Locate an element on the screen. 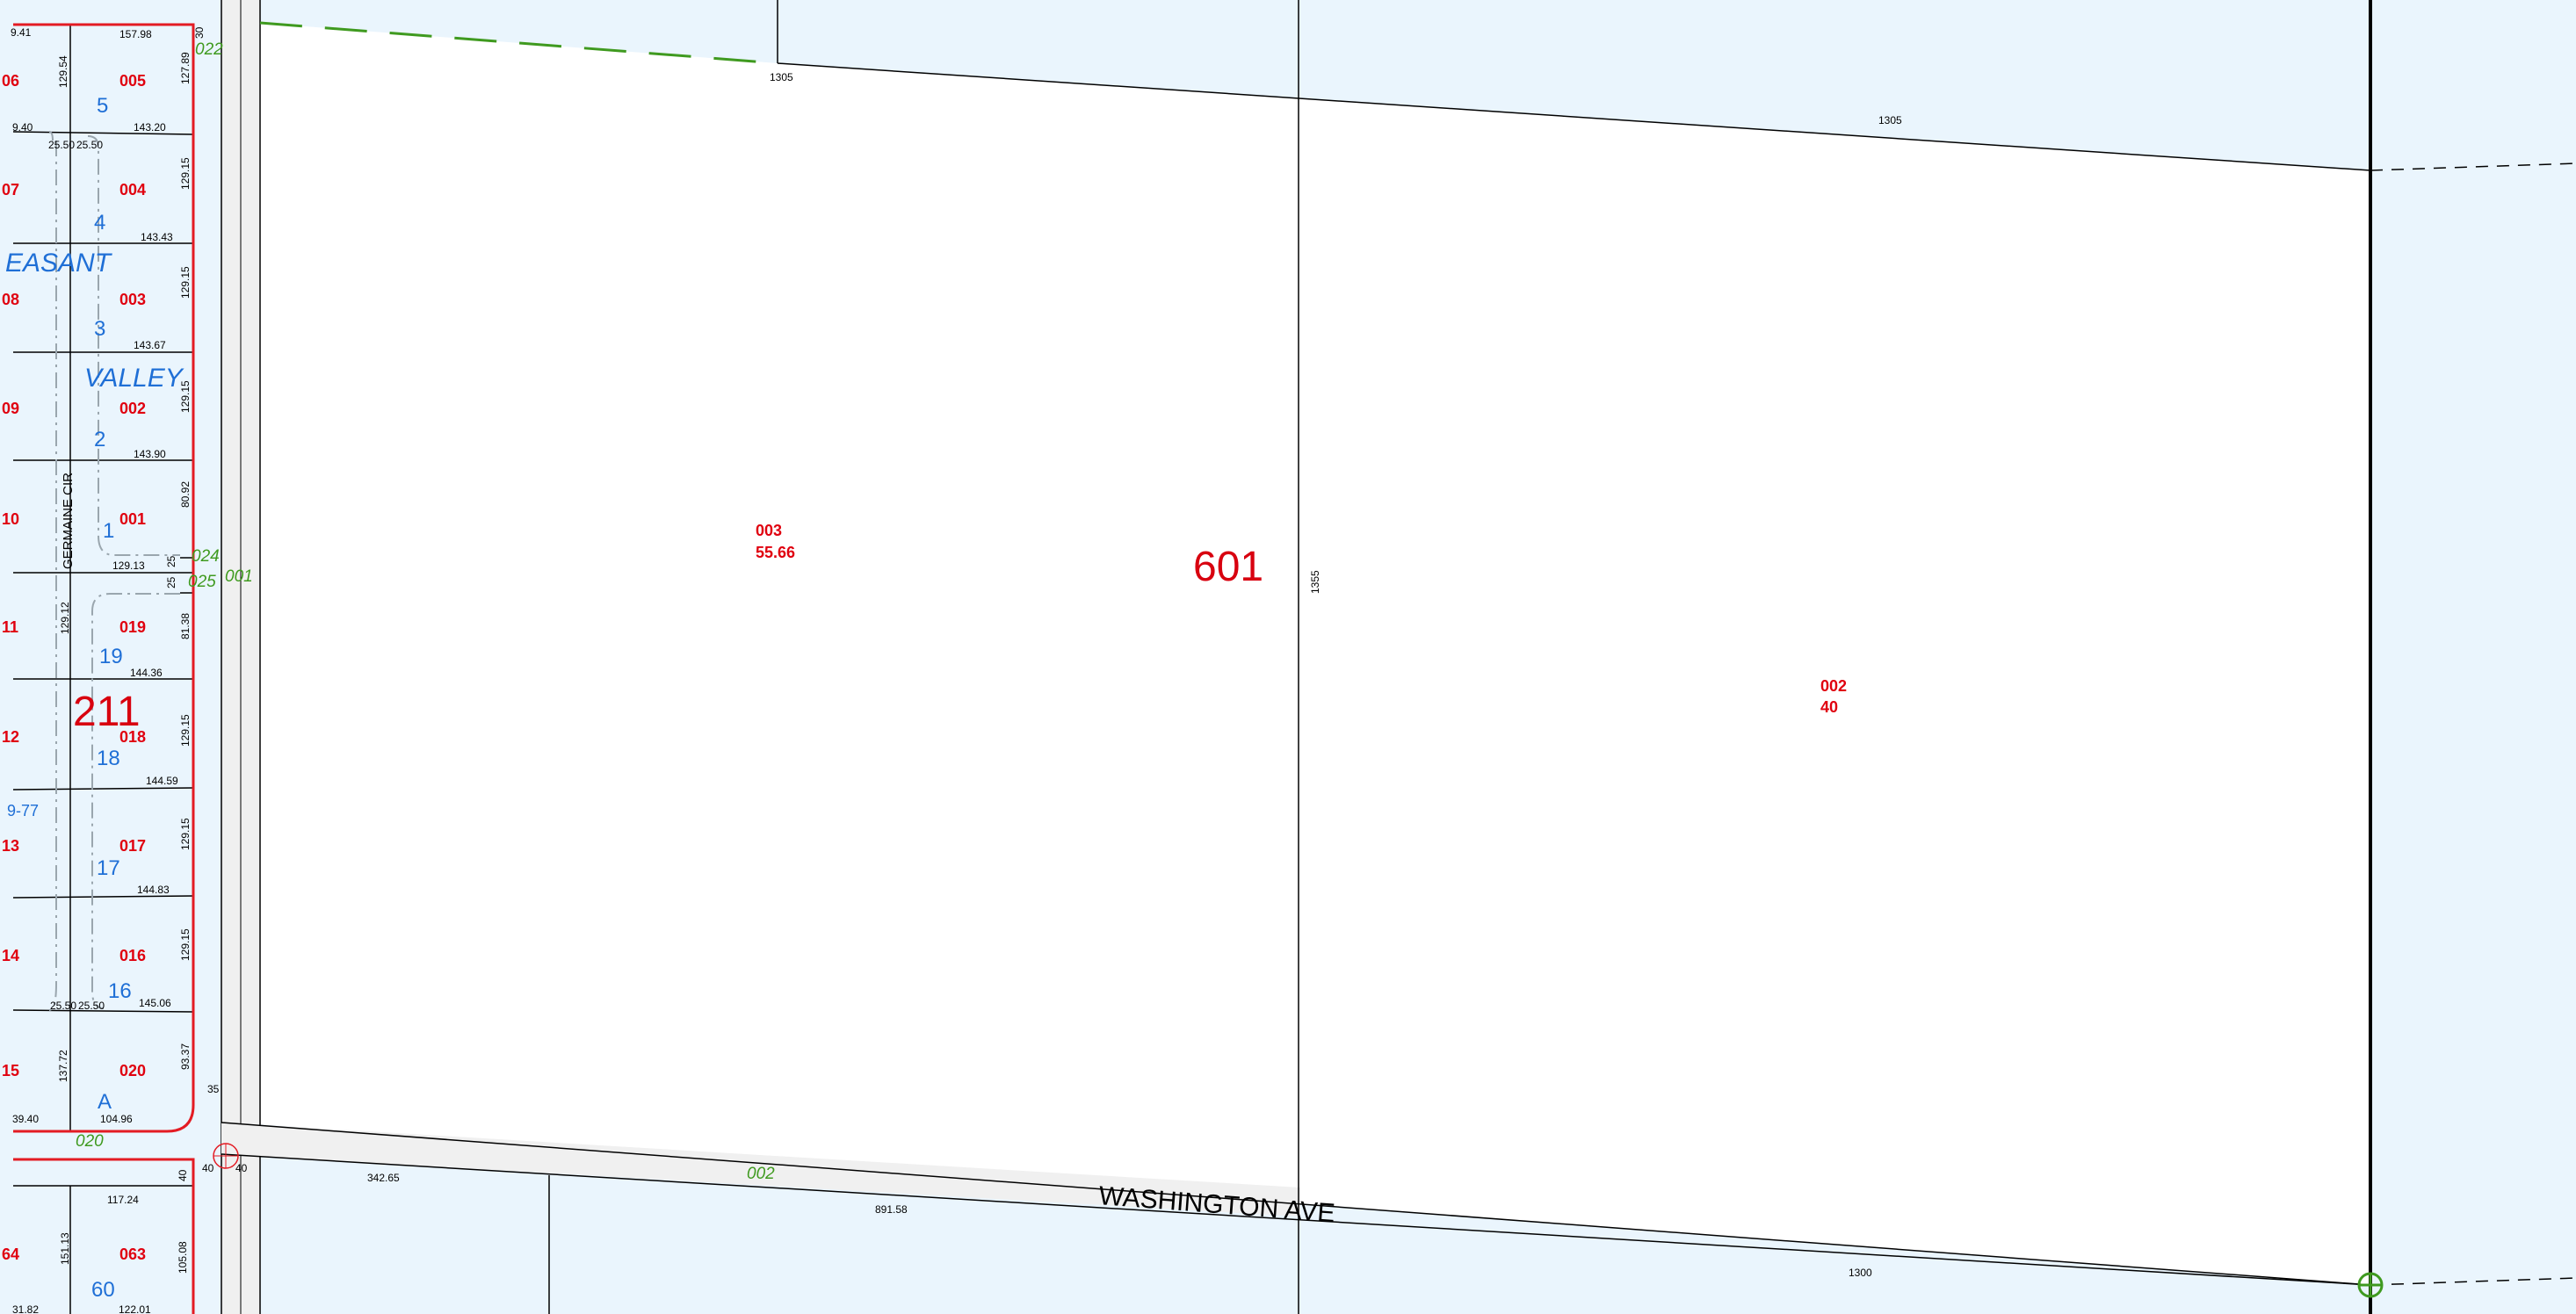 The width and height of the screenshot is (2576, 1314). left-edge-number: 64 is located at coordinates (10, 1254).